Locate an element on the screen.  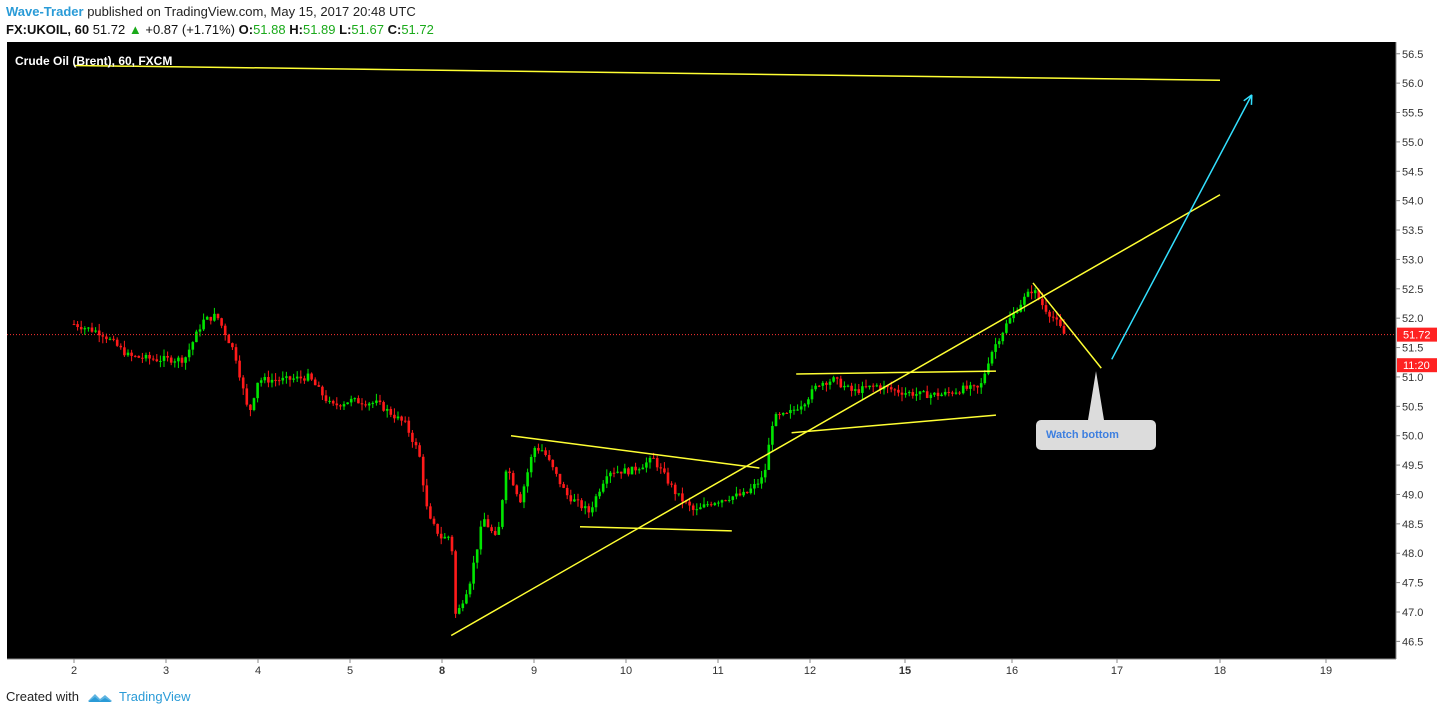
price-tick-label: 55.0 is located at coordinates (1412, 143).